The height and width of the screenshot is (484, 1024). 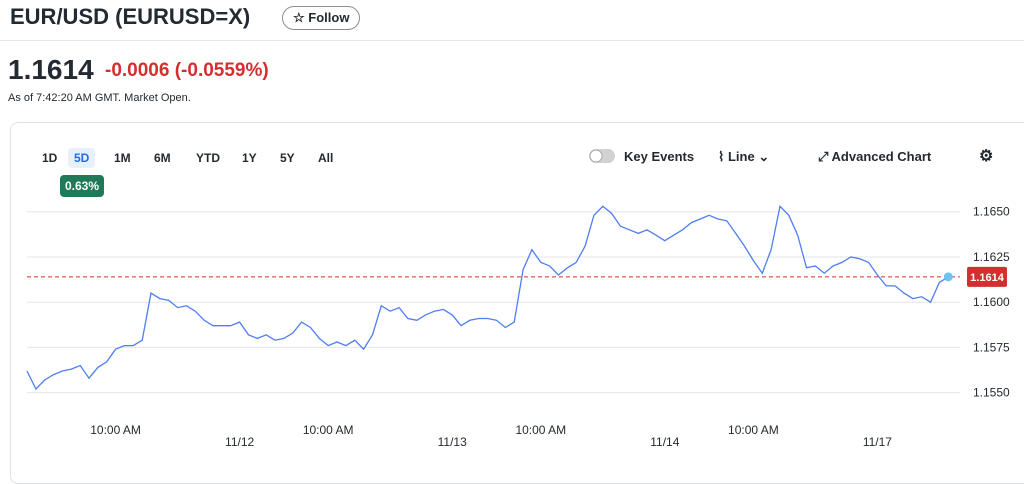 I want to click on y-tick-label: 1.1625, so click(x=991, y=257).